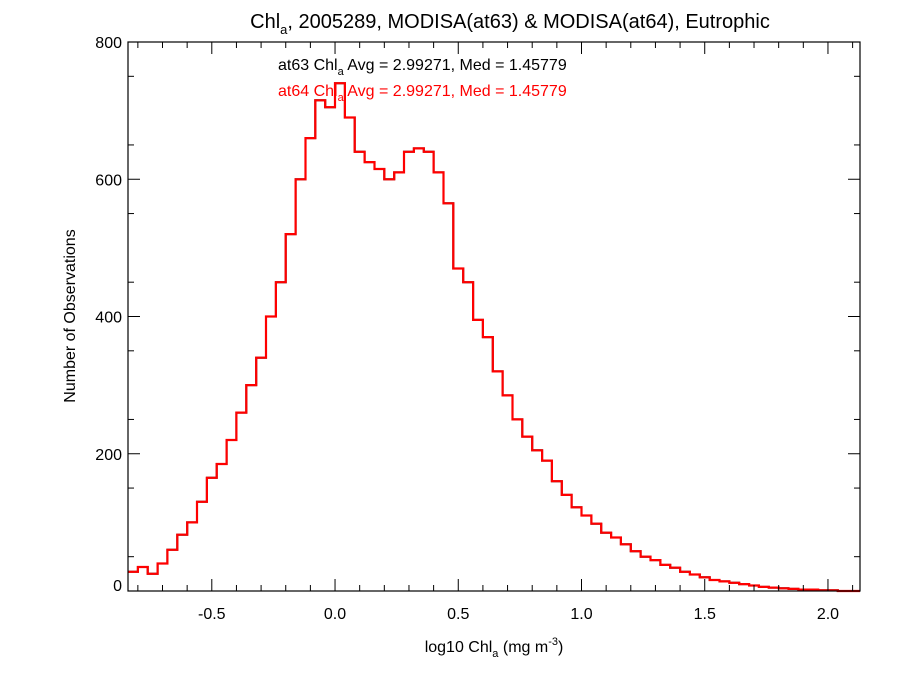  I want to click on annotation-at64: at64 Chla Avg = 2.99271, Med = 1.45779, so click(422, 93).